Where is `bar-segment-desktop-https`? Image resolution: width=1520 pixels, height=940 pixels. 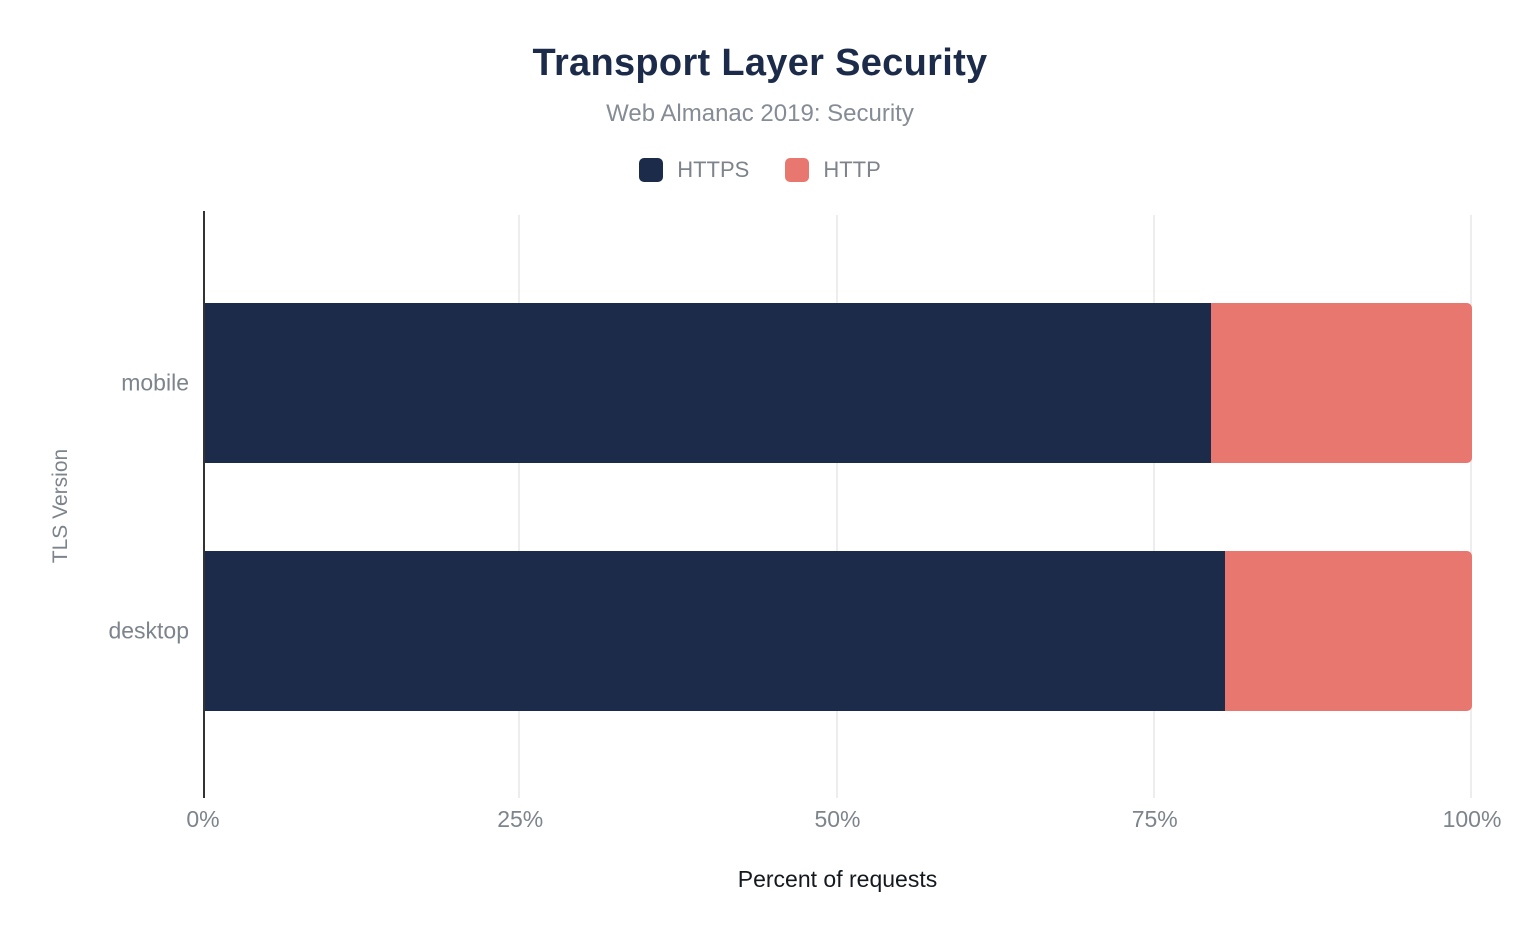 bar-segment-desktop-https is located at coordinates (714, 631).